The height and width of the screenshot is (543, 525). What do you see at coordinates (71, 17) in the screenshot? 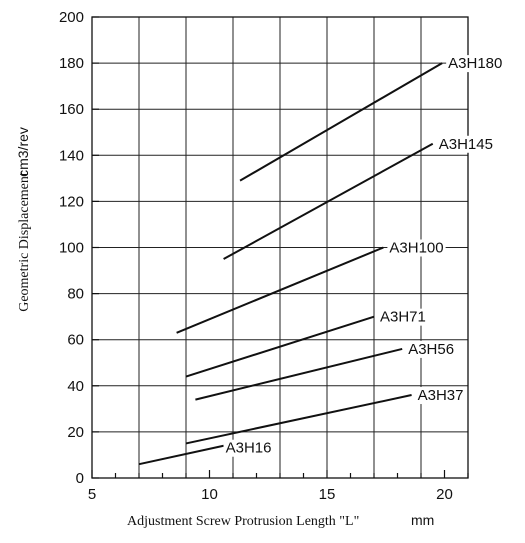
I see `y-tick-label: 200` at bounding box center [71, 17].